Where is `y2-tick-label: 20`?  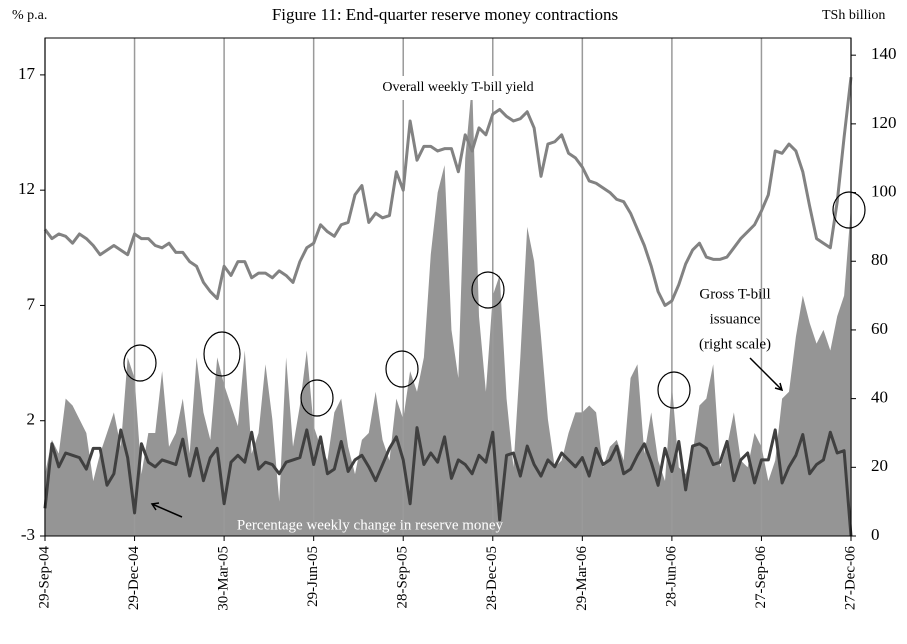
y2-tick-label: 20 is located at coordinates (879, 465).